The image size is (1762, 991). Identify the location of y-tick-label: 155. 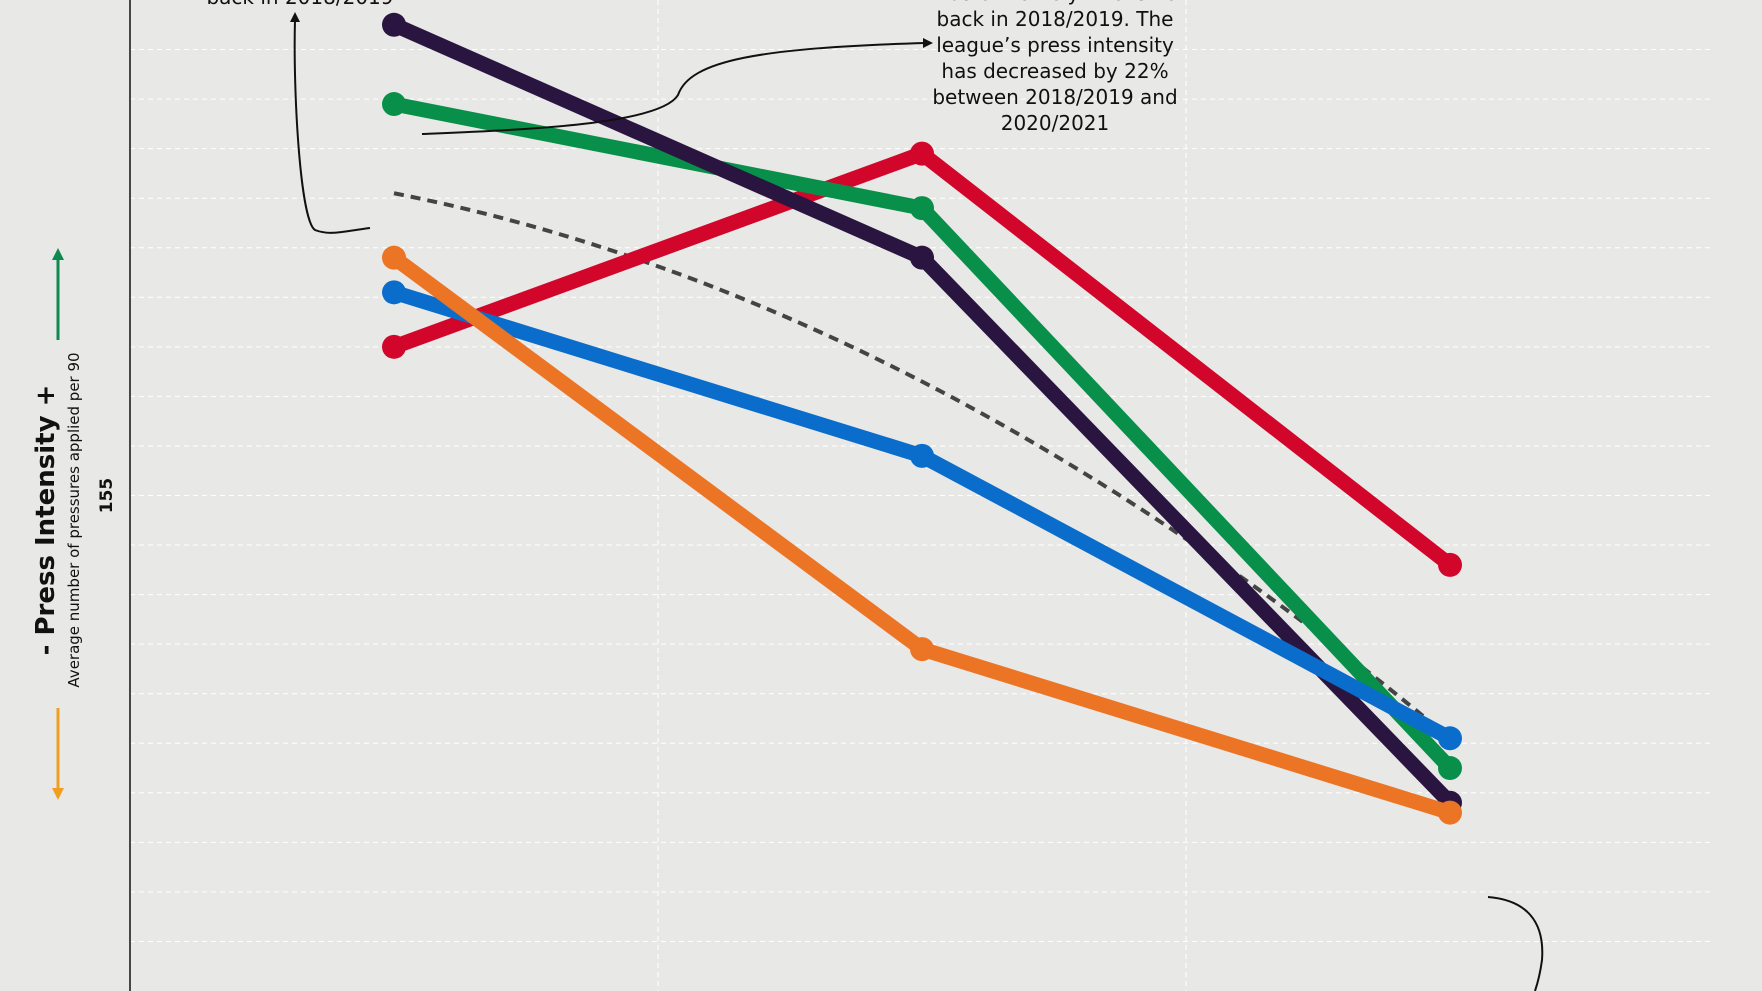
(107, 496).